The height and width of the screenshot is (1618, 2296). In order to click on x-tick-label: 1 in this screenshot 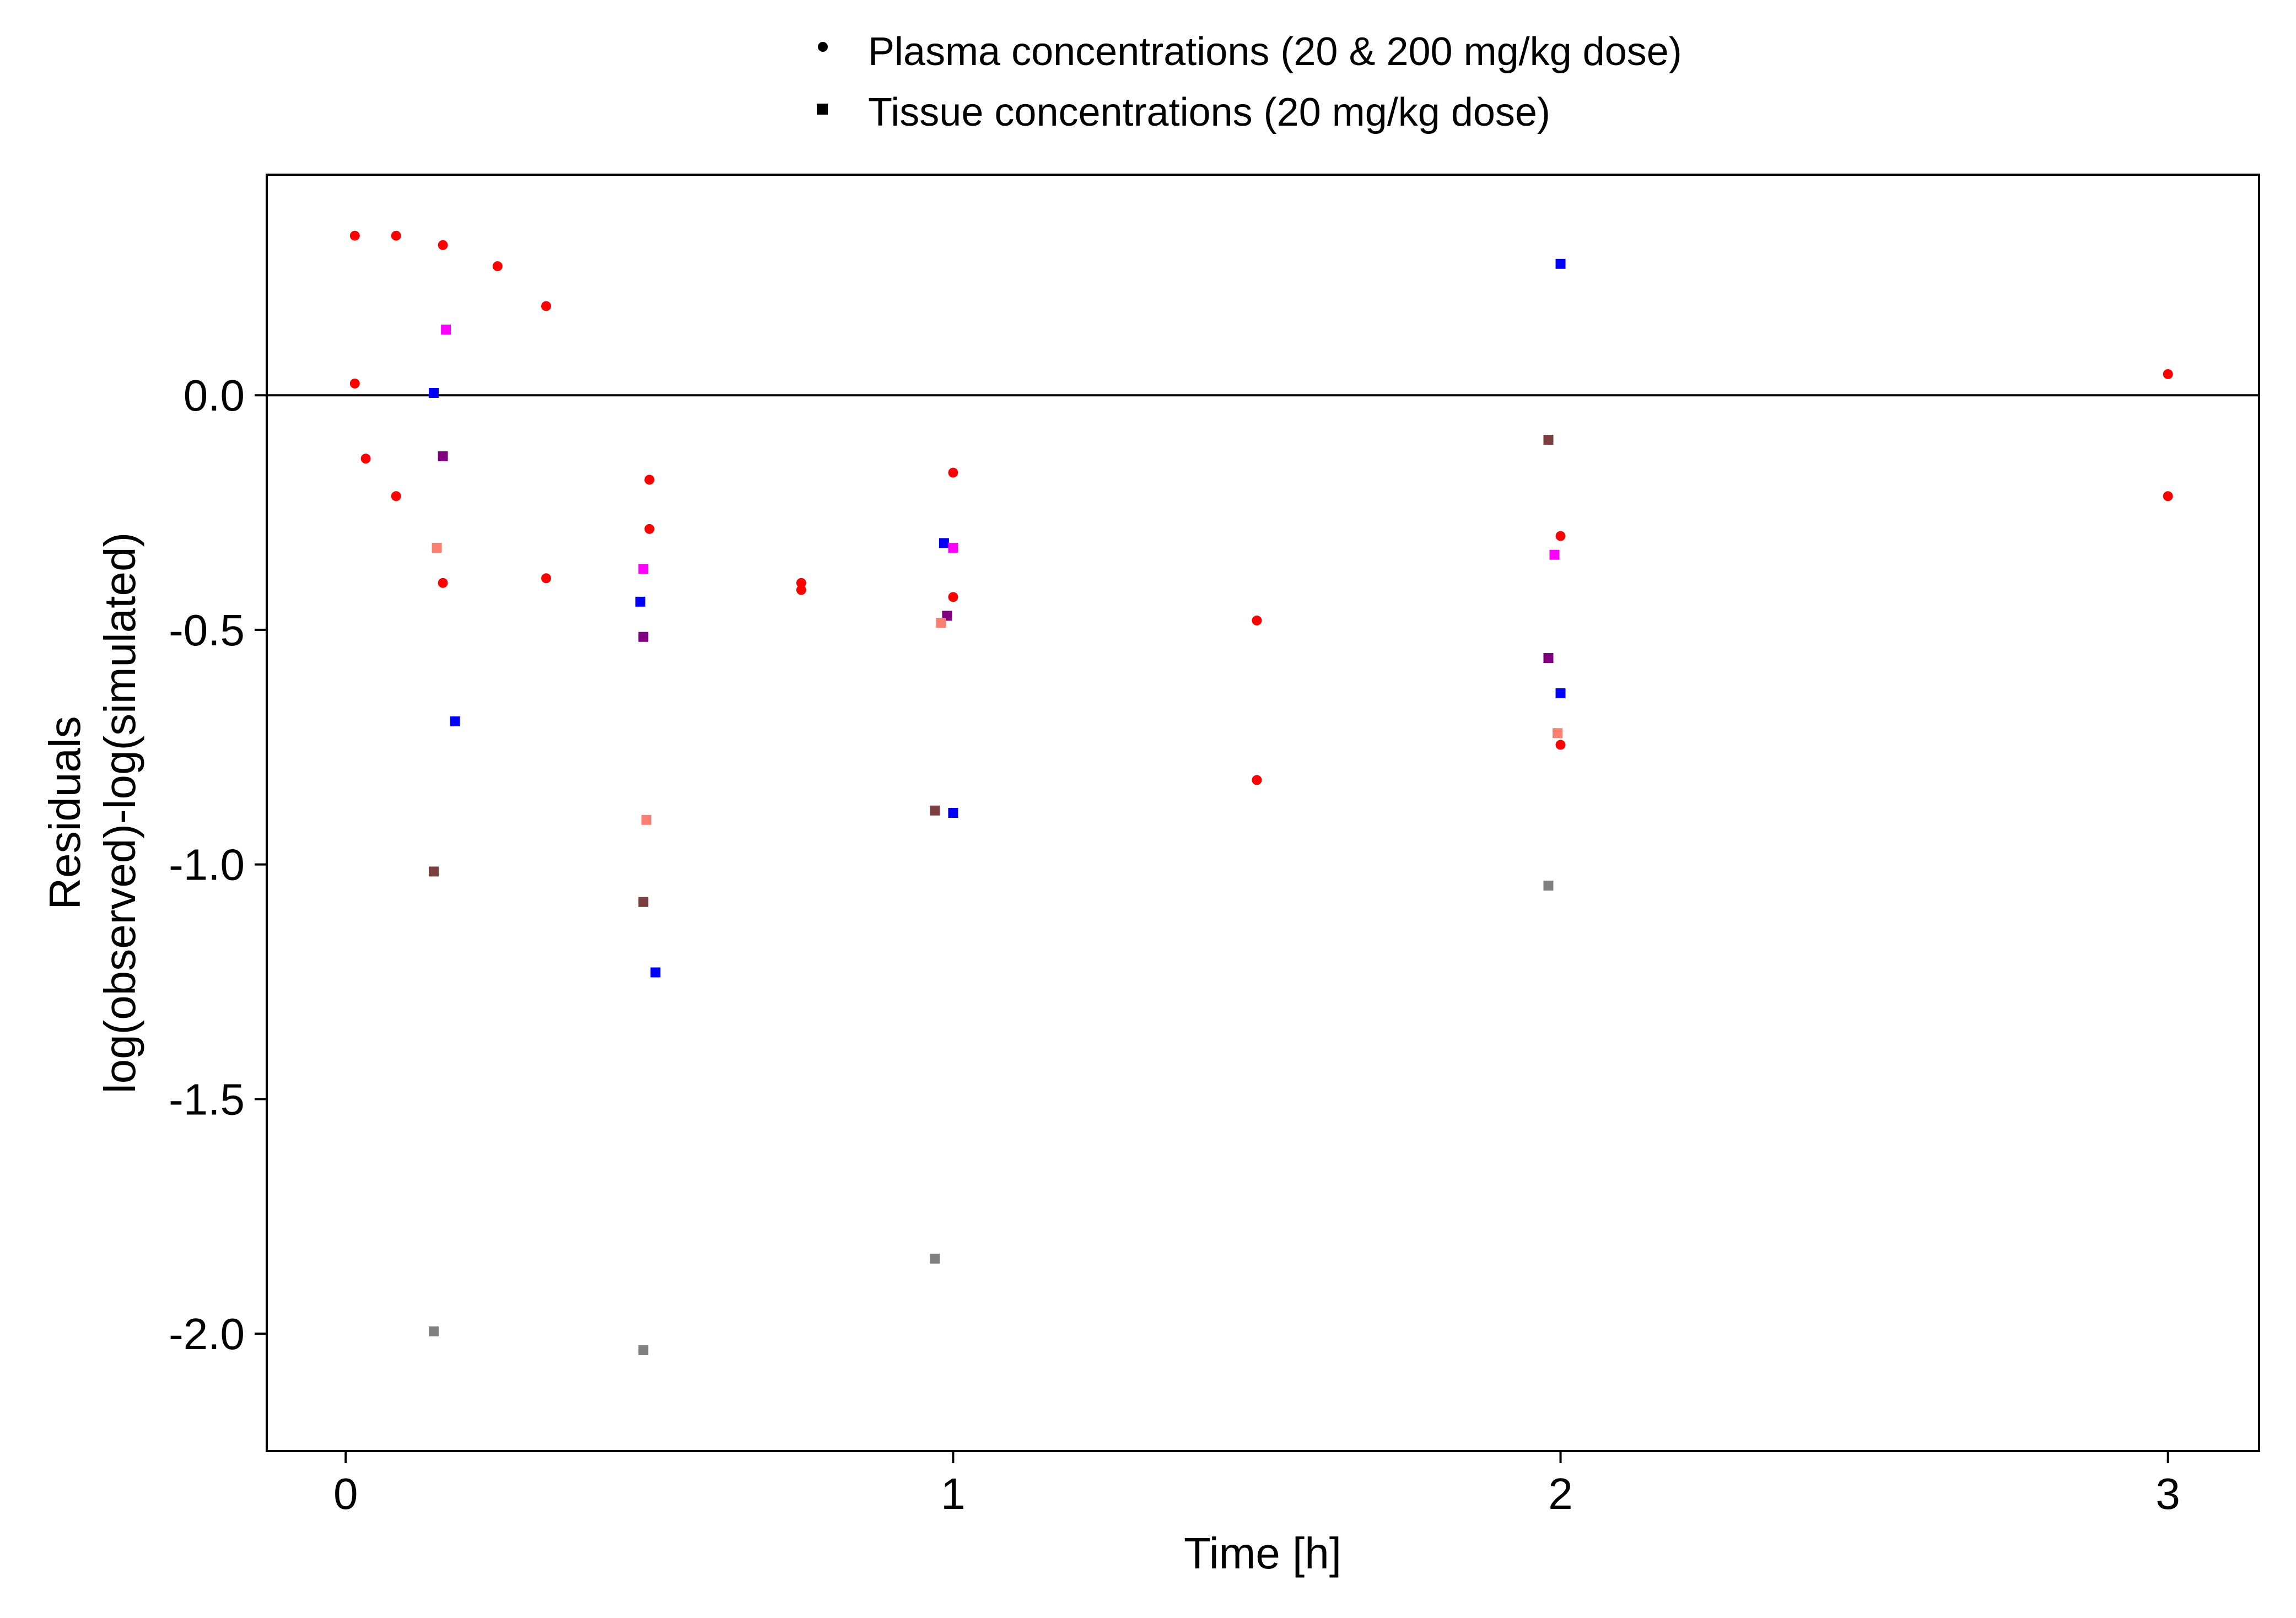, I will do `click(954, 1493)`.